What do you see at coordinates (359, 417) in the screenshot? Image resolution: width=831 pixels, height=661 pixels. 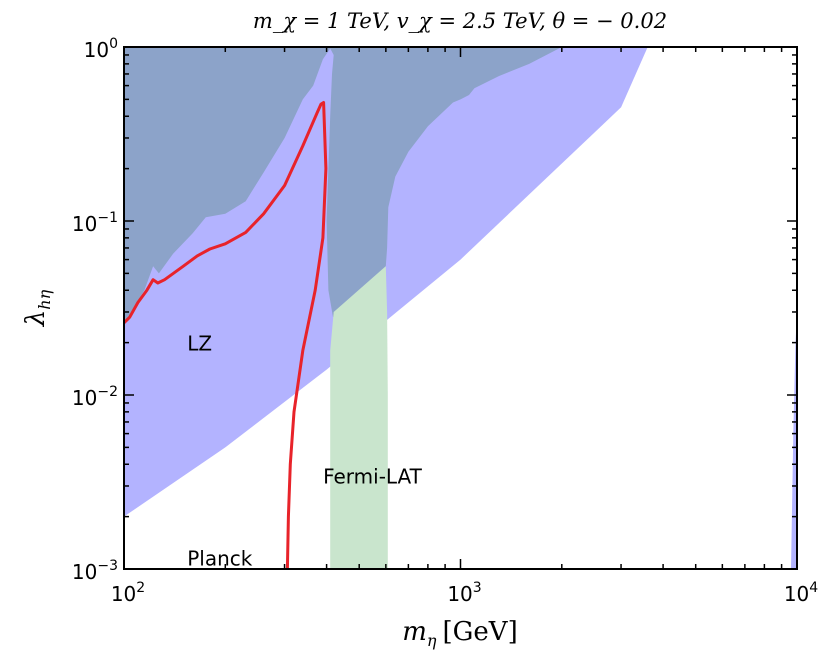 I see `fermi-lat-region` at bounding box center [359, 417].